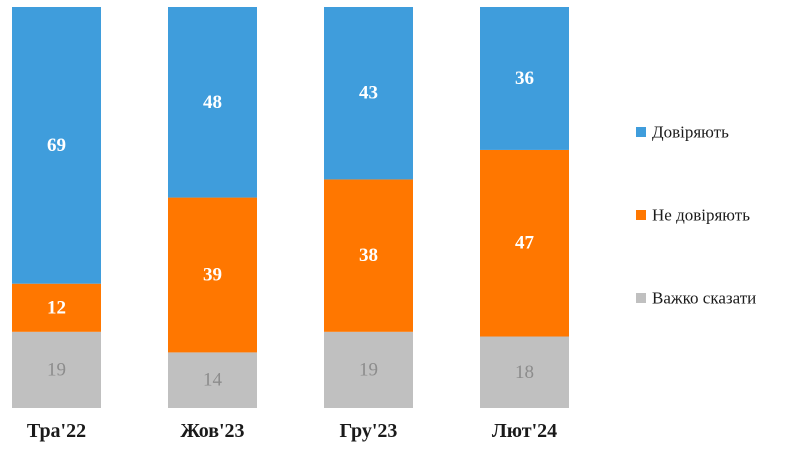 Image resolution: width=800 pixels, height=450 pixels. Describe the element at coordinates (292, 431) in the screenshot. I see `category-labels: Тра'22 Жов'23 Гру'23 Лют'24` at that location.